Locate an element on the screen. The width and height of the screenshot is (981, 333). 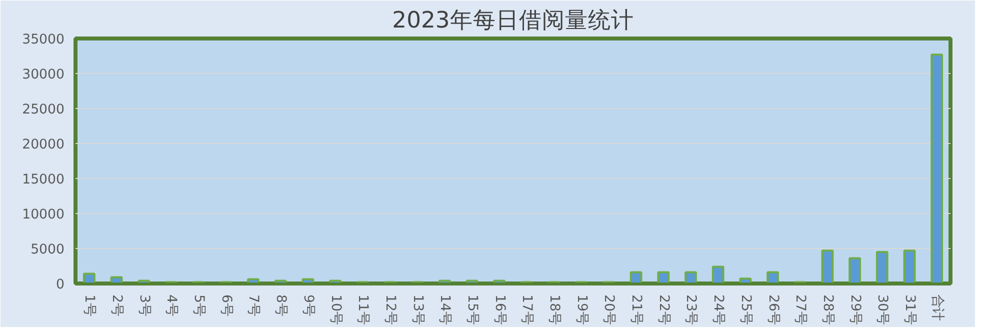
x-tick-label: 6号 is located at coordinates (226, 305).